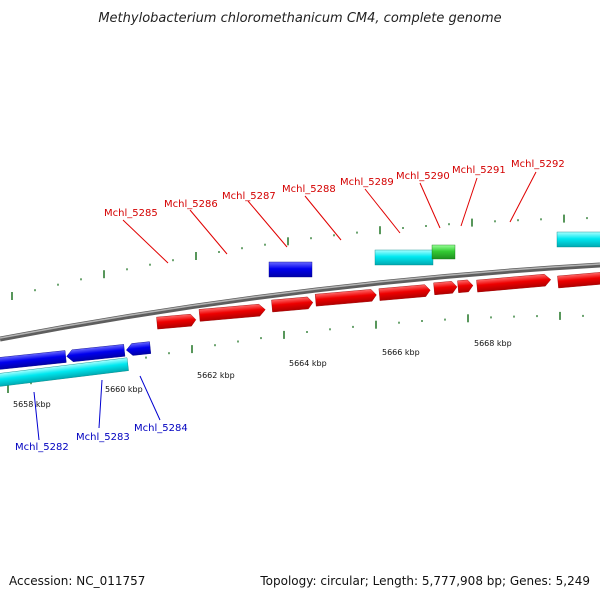 The height and width of the screenshot is (600, 600). Describe the element at coordinates (32, 404) in the screenshot. I see `scale-label: 5658 kbp` at that location.